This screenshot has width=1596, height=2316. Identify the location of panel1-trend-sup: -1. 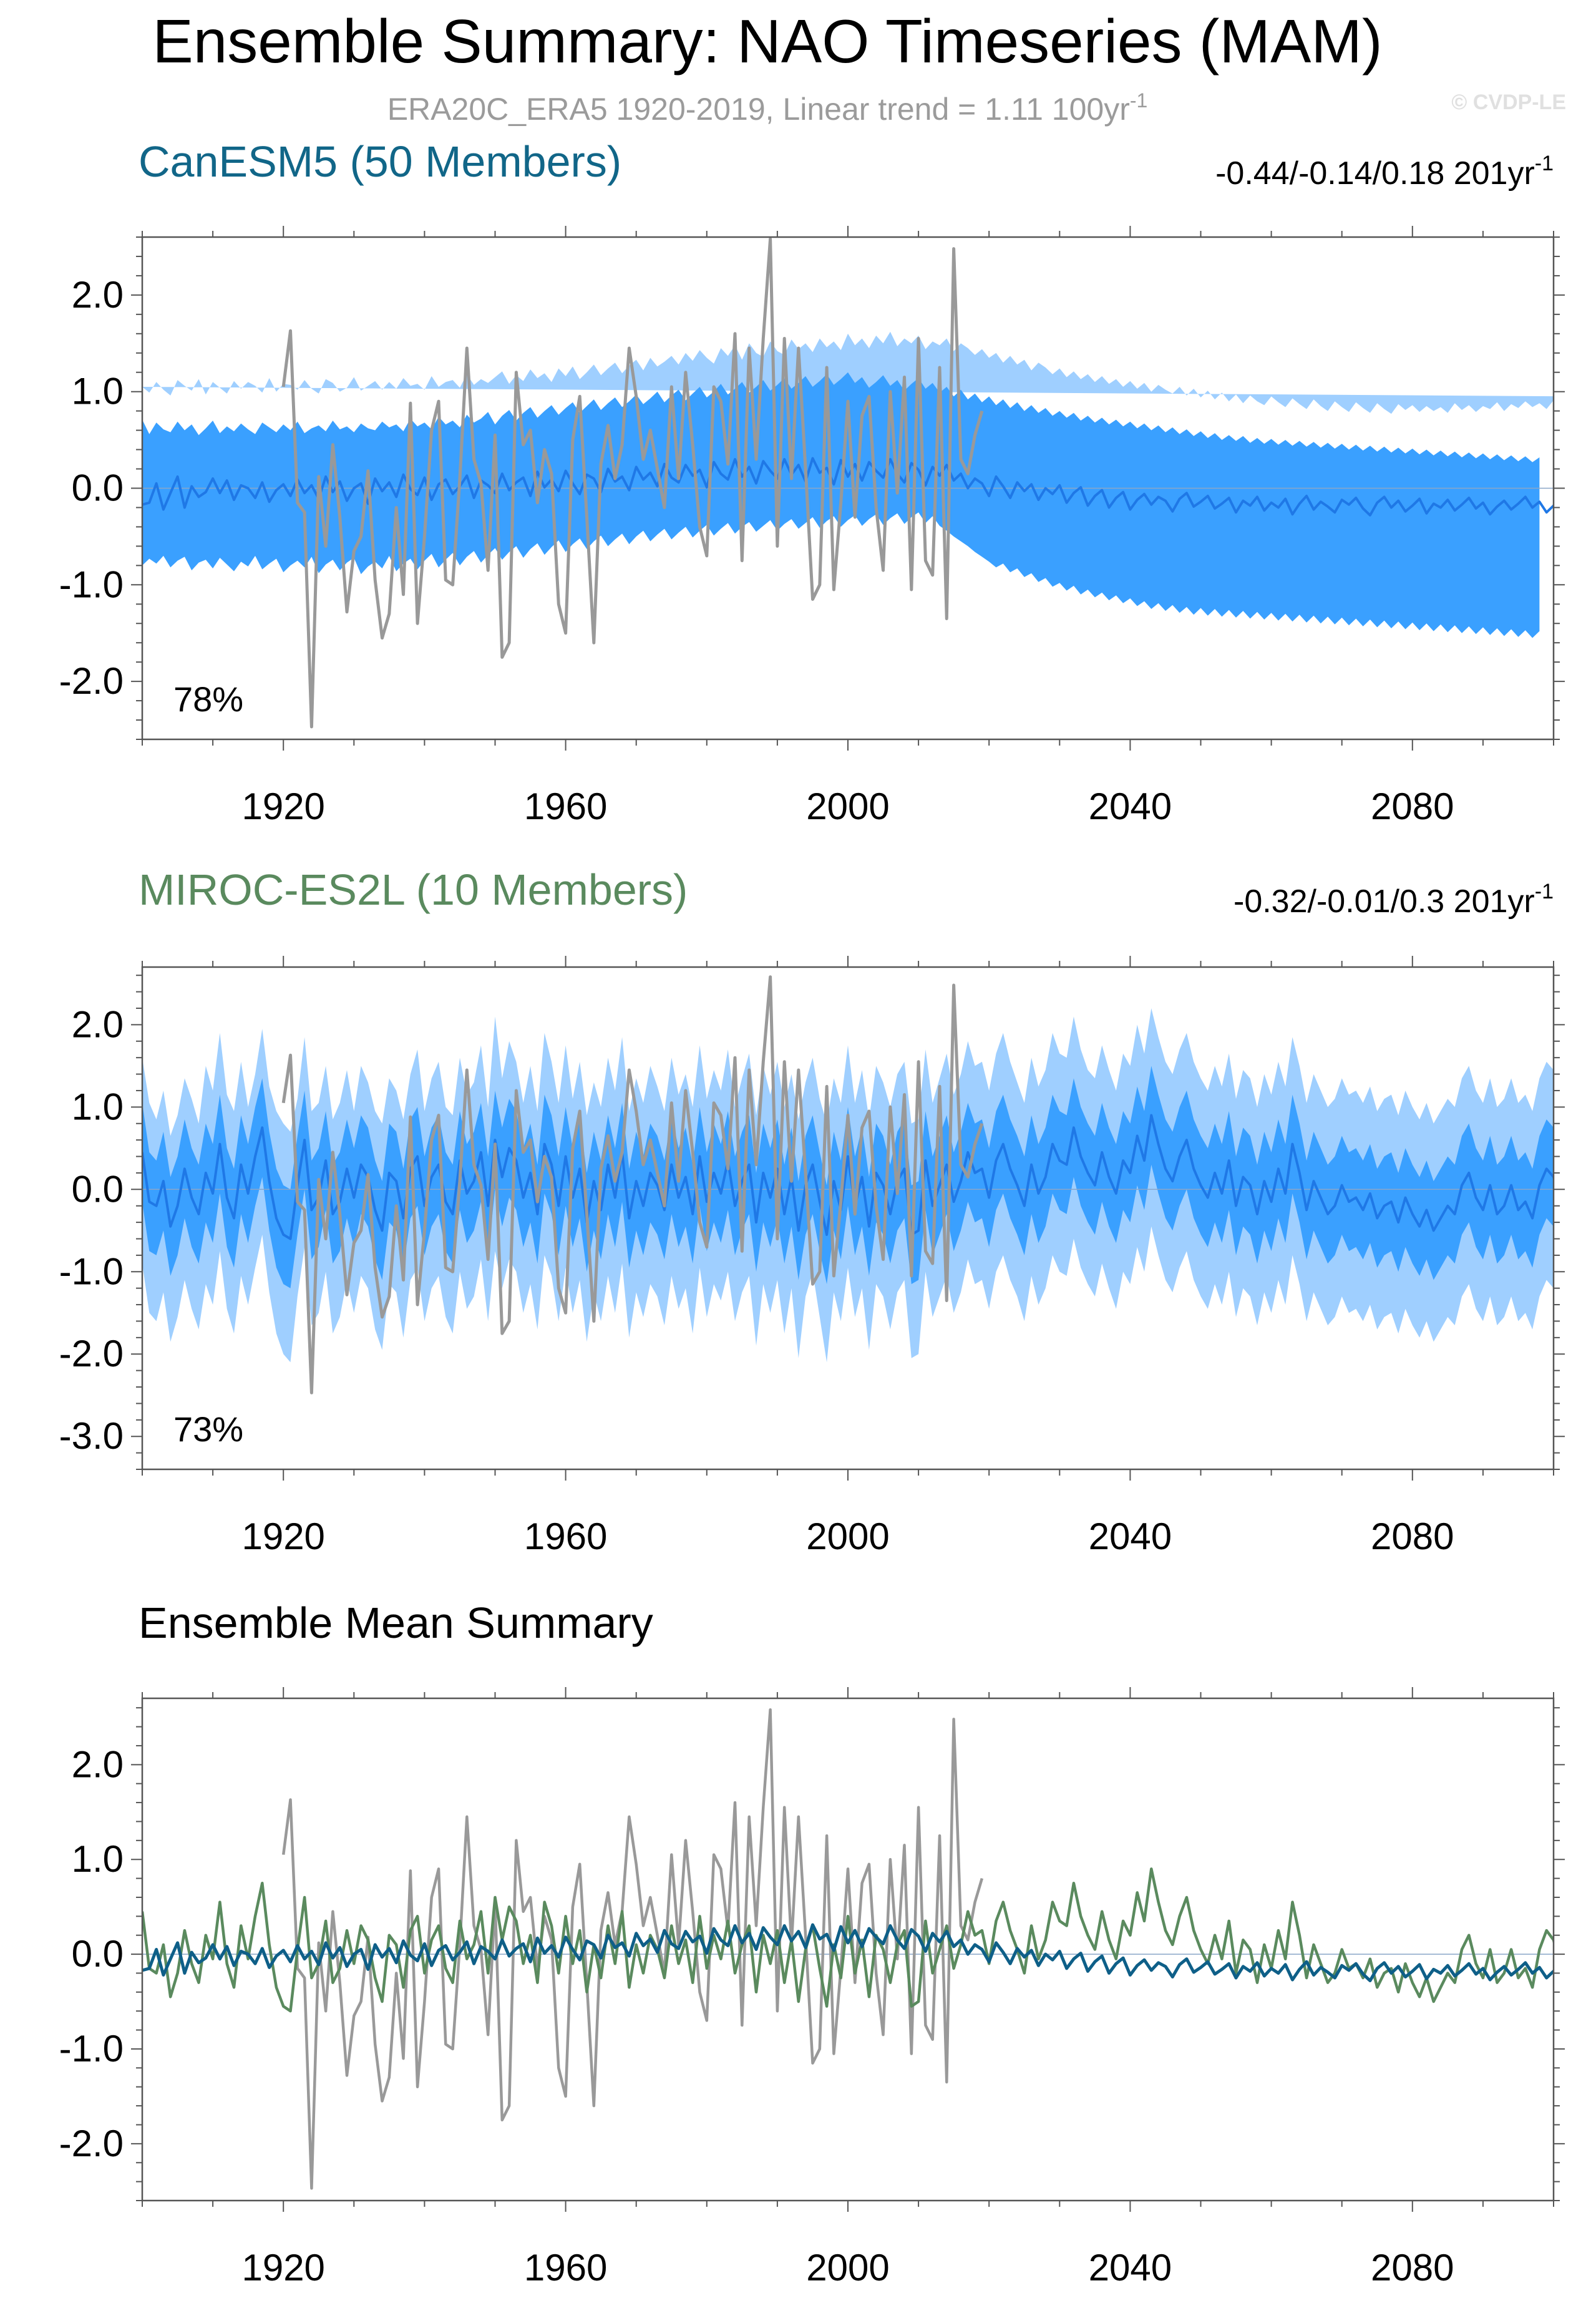
(1544, 163).